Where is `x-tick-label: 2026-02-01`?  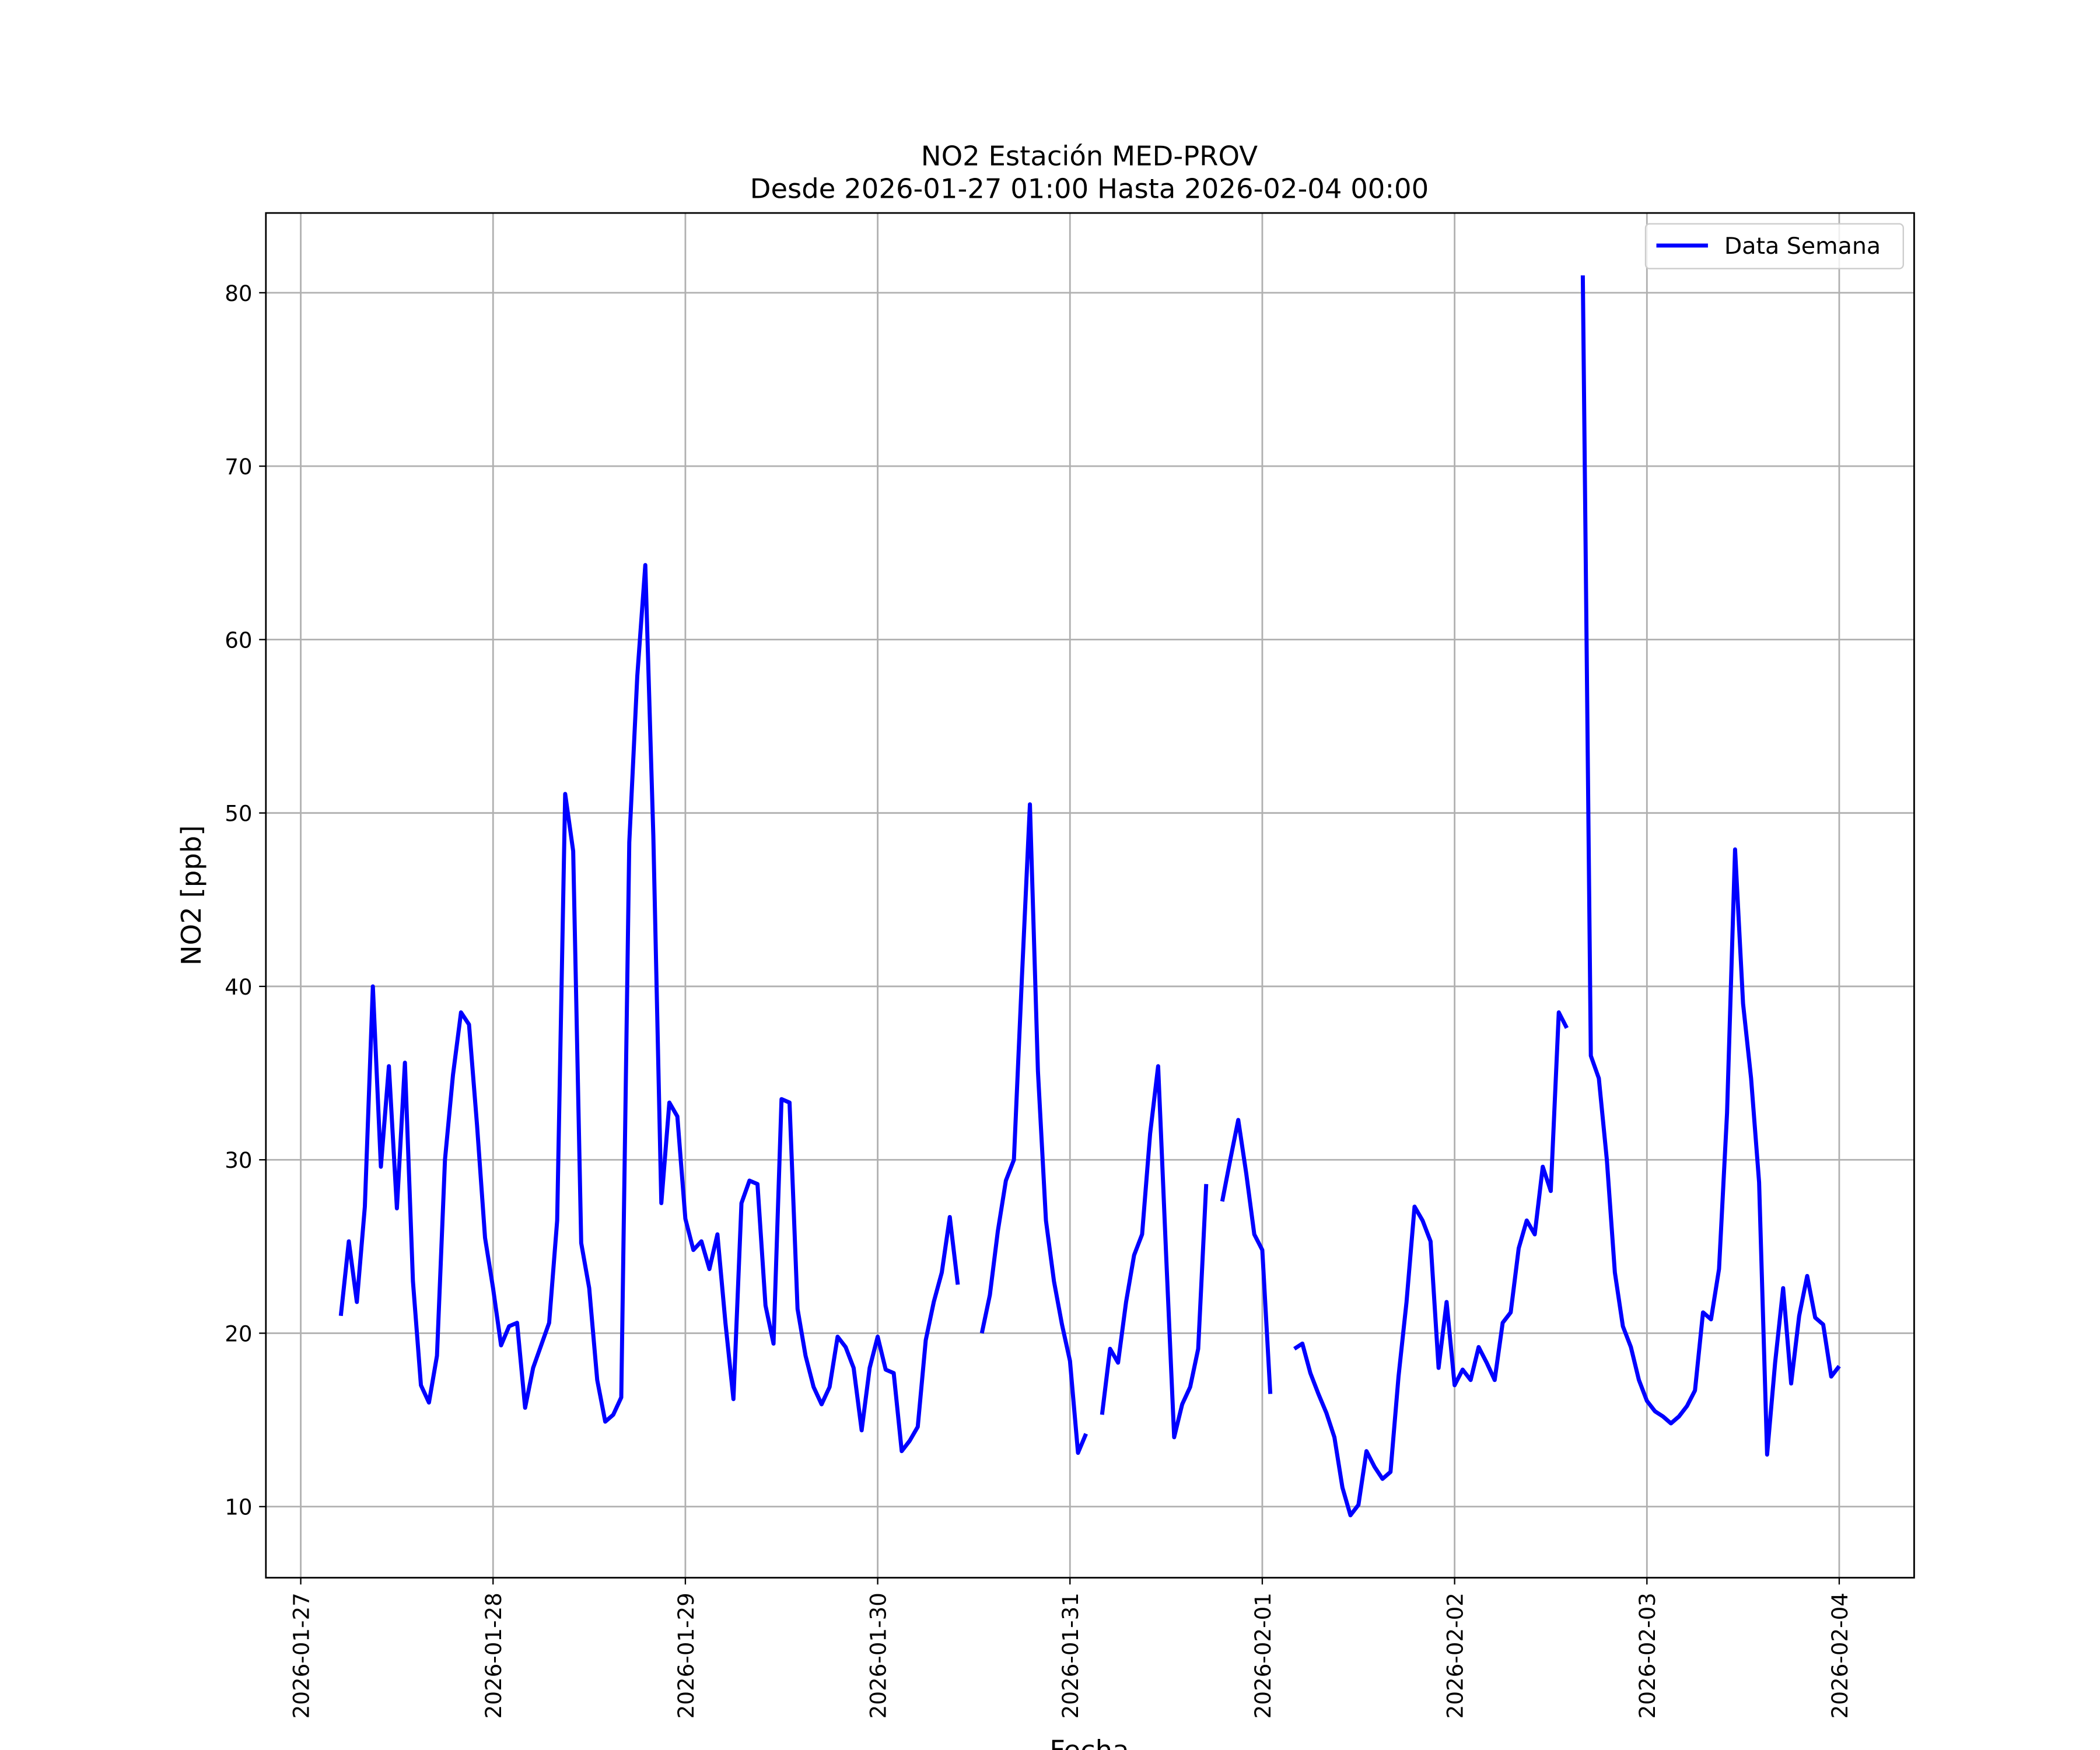 x-tick-label: 2026-02-01 is located at coordinates (1263, 1655).